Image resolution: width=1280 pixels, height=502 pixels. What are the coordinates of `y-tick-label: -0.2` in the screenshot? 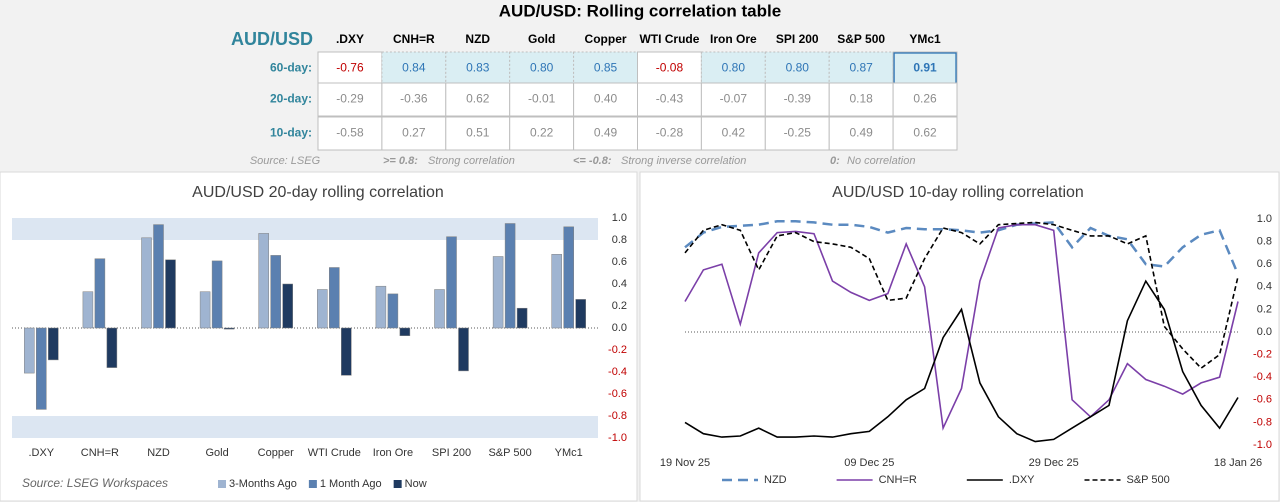 It's located at (617, 350).